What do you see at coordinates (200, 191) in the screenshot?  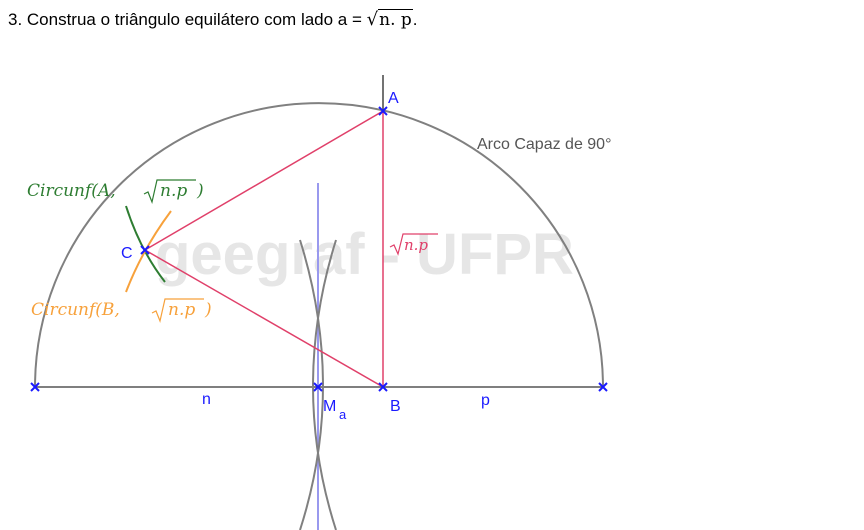 I see `circle-a-label-suffix: )` at bounding box center [200, 191].